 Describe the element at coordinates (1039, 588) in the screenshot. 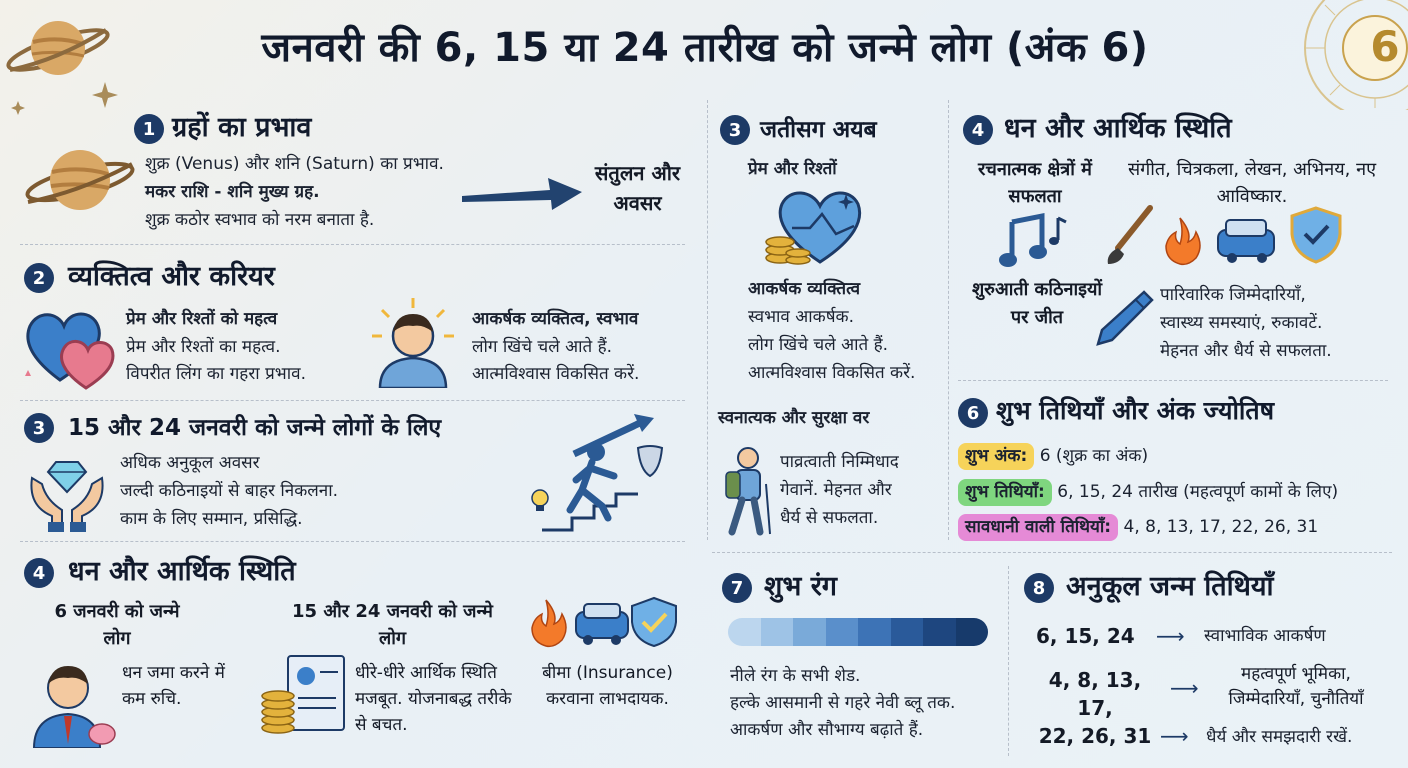

I see `section-number: 8` at that location.